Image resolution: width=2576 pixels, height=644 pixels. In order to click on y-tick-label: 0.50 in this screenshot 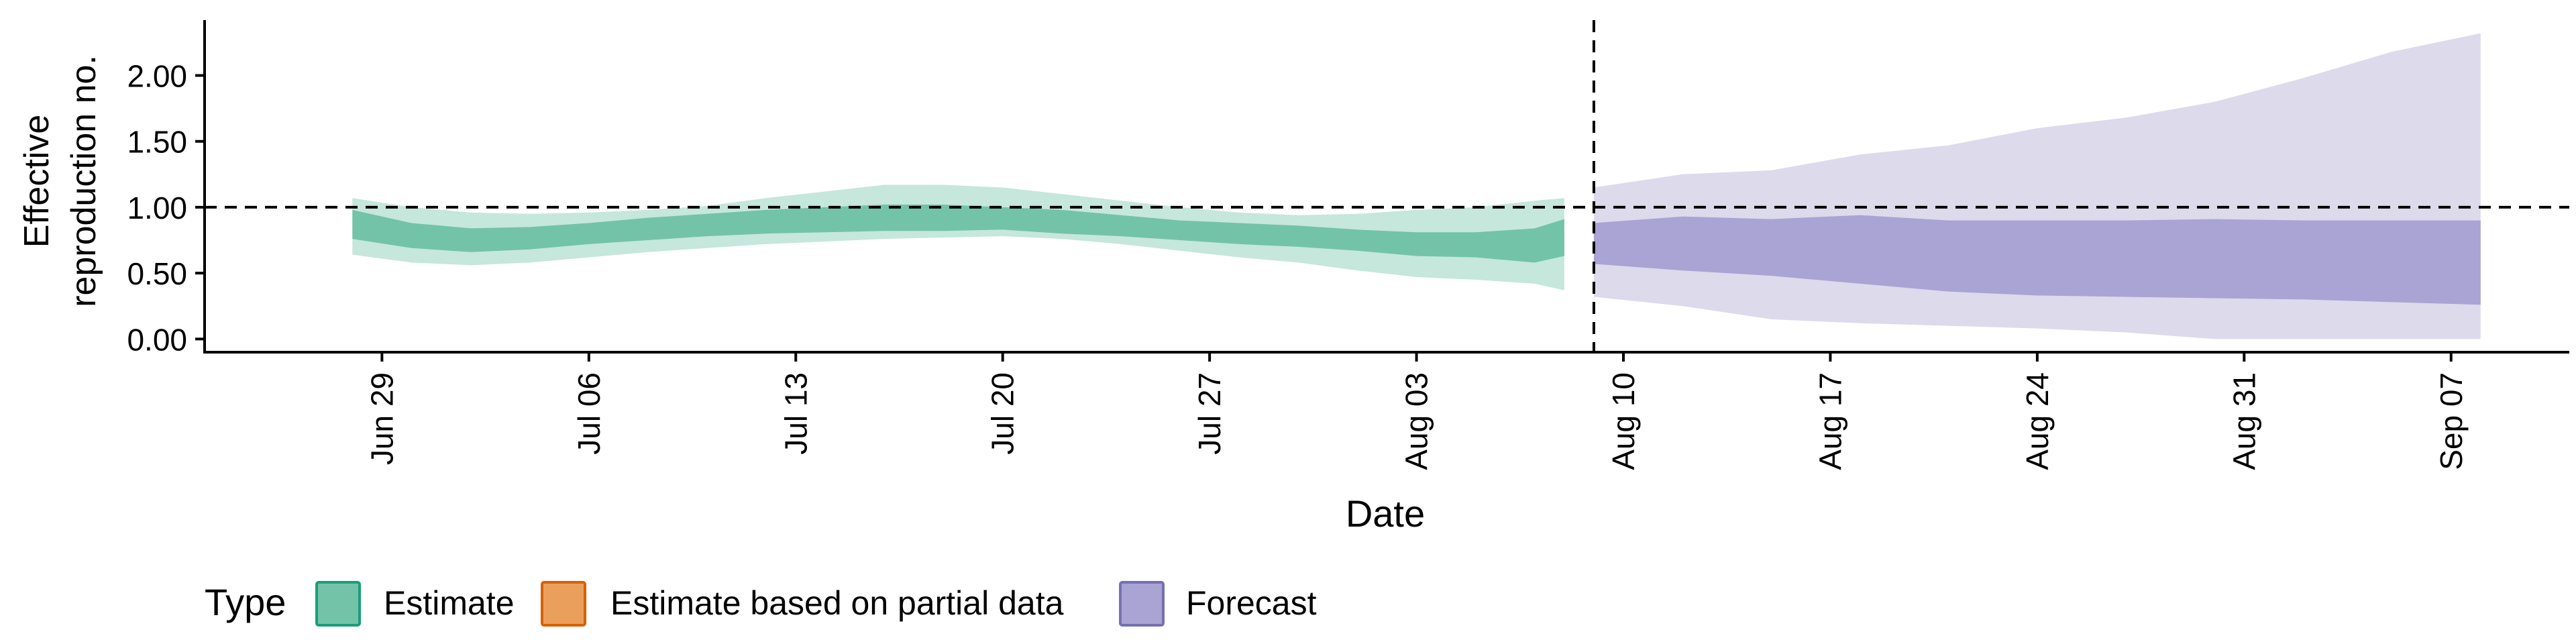, I will do `click(157, 273)`.